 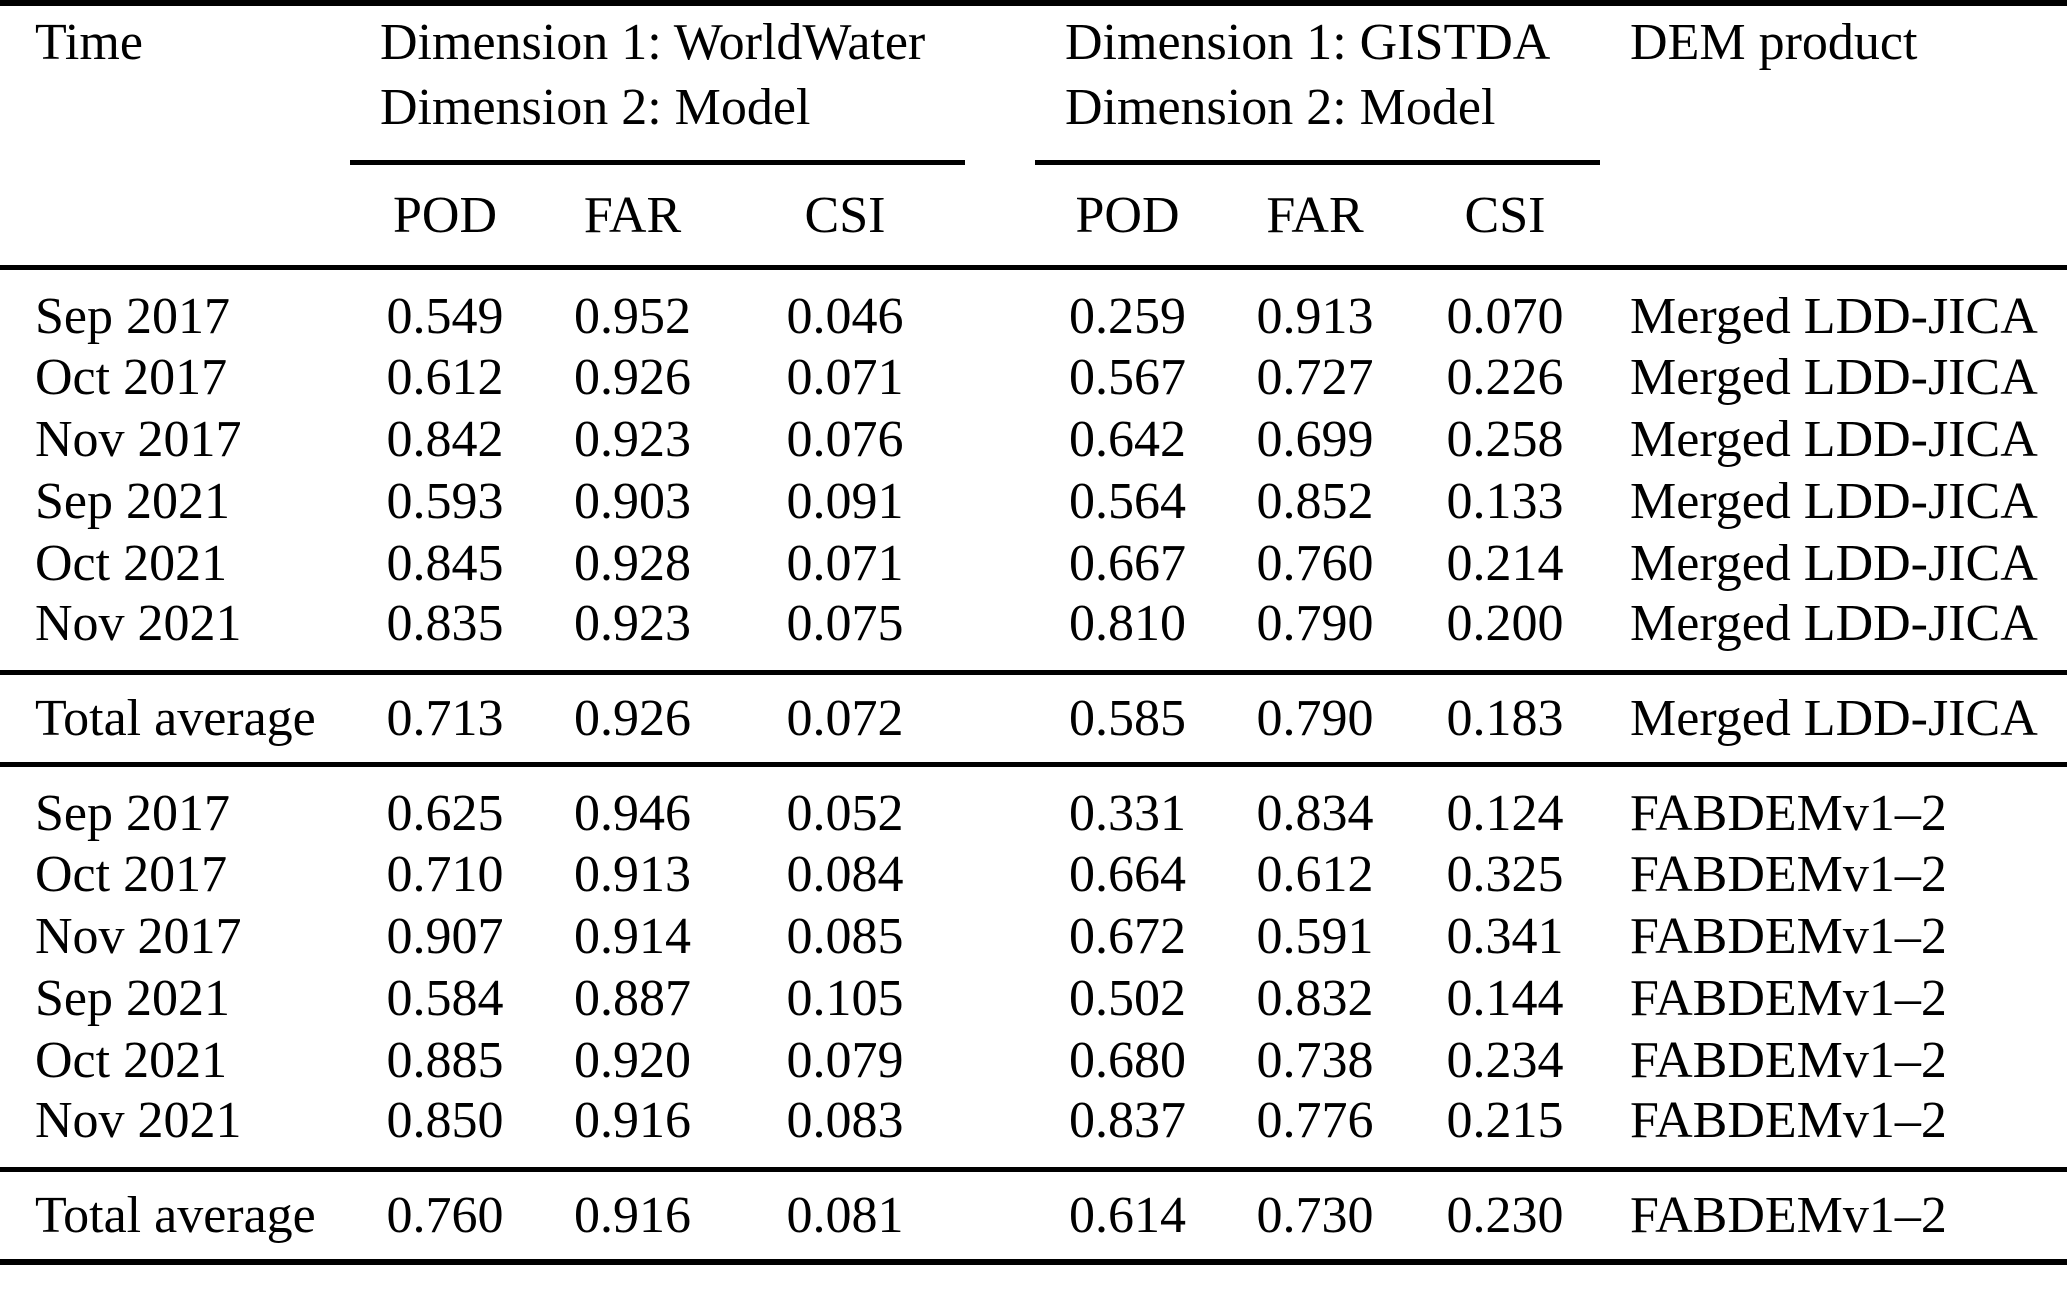 I want to click on value-cell: 0.076, so click(x=845, y=439).